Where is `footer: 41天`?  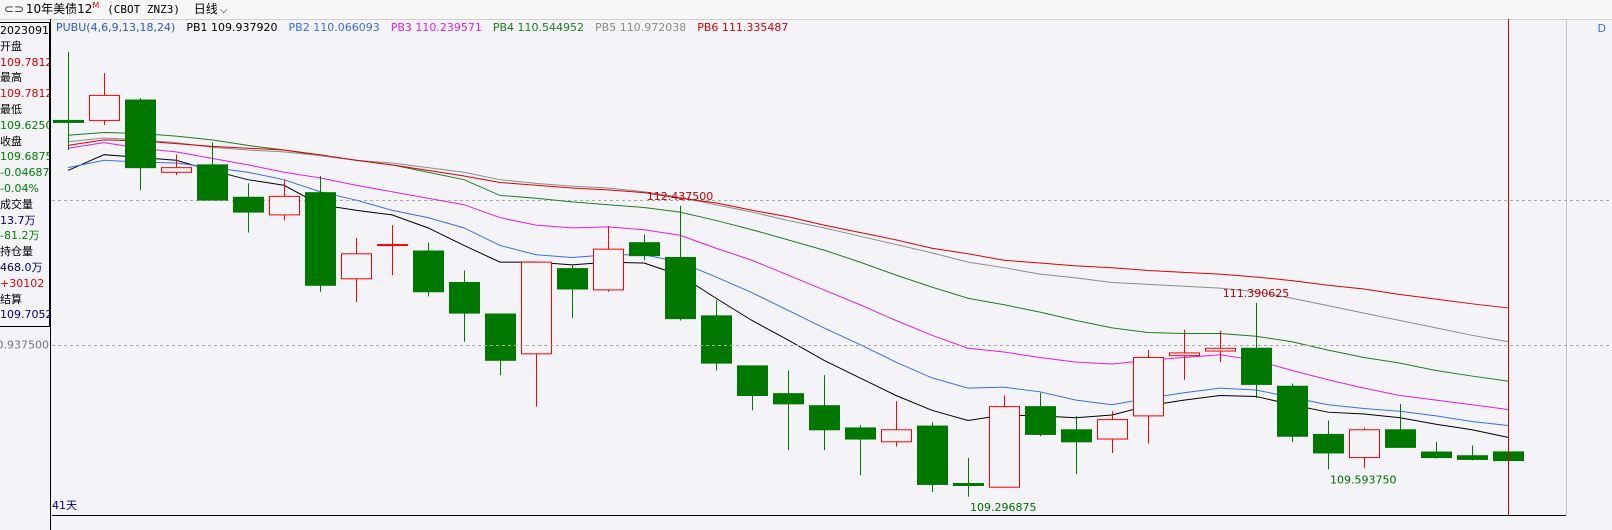
footer: 41天 is located at coordinates (64, 505).